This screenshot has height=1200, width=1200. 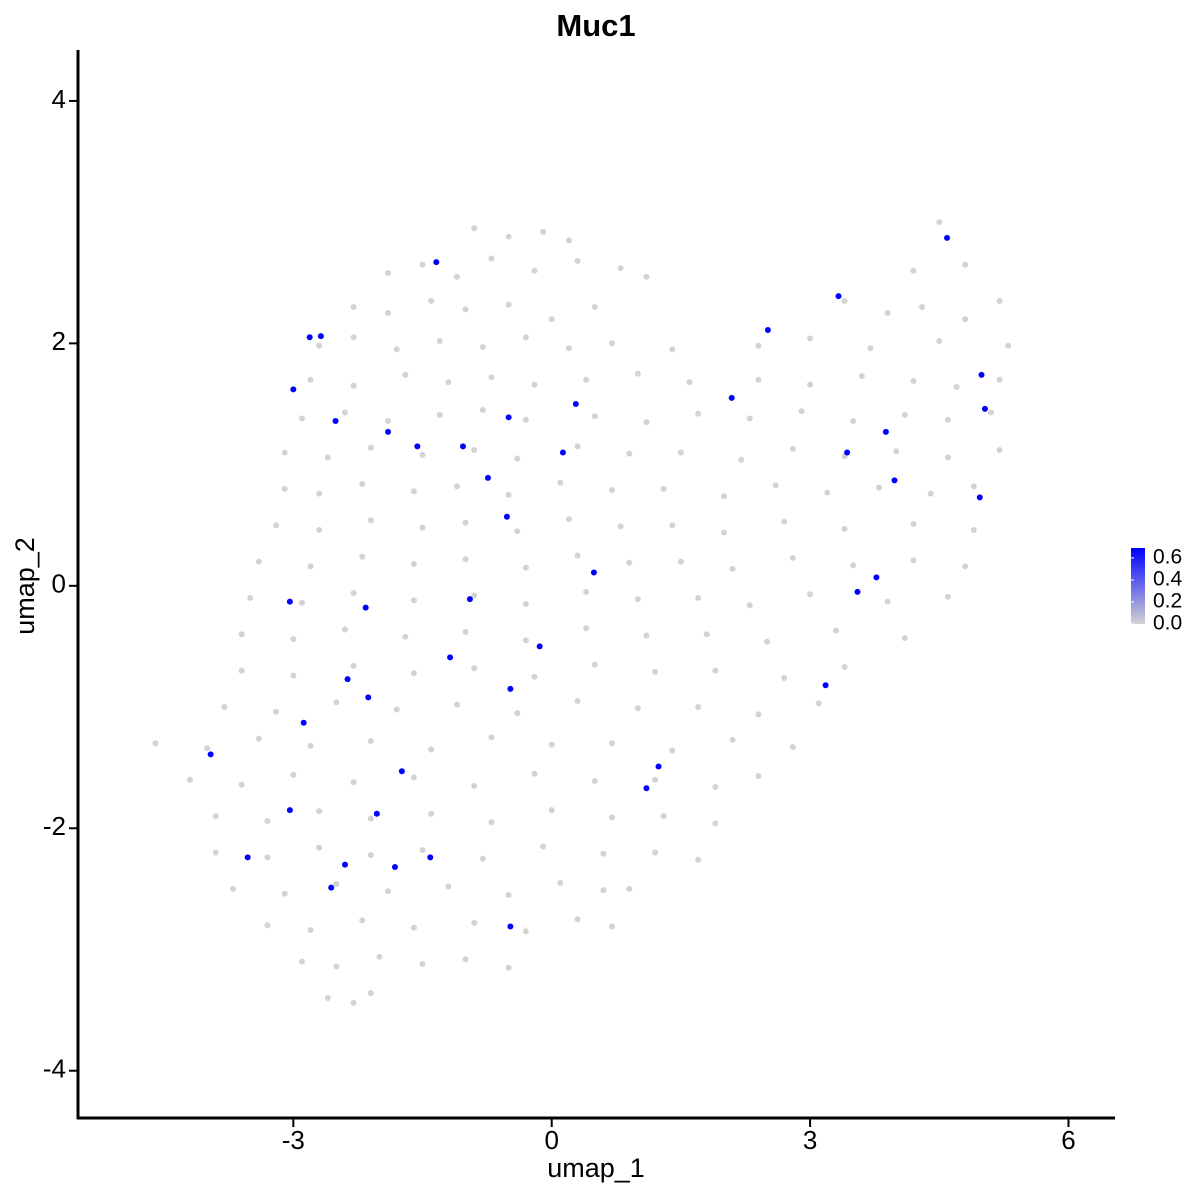 I want to click on x-tick-label: 3, so click(x=810, y=1140).